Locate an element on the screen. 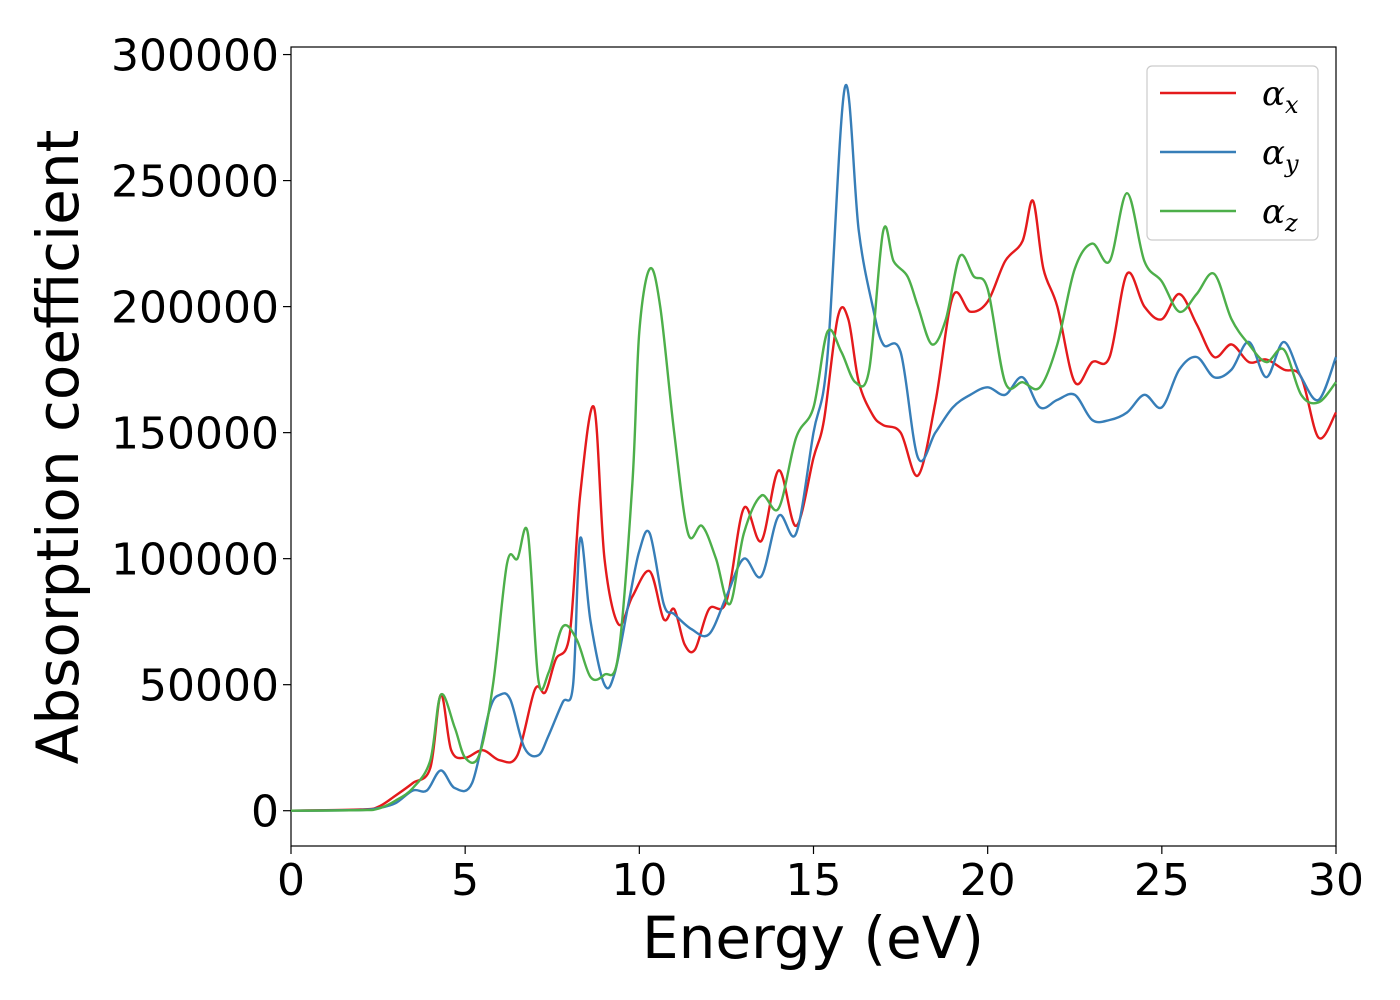 The width and height of the screenshot is (1400, 1000). y-tick-label: 0 is located at coordinates (265, 812).